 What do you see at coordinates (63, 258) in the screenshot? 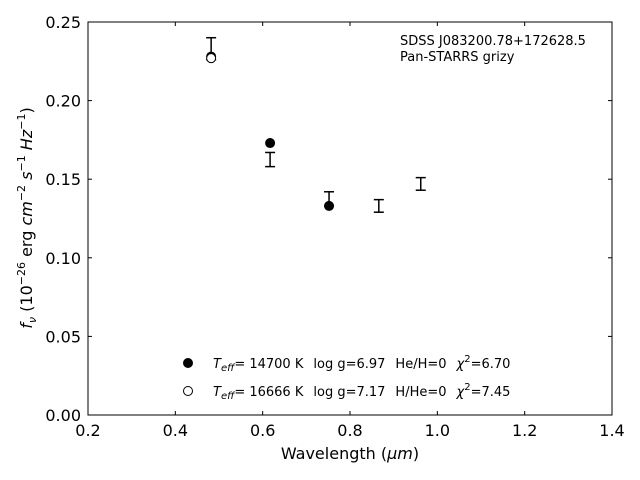
I see `y-tick-label: 0.10` at bounding box center [63, 258].